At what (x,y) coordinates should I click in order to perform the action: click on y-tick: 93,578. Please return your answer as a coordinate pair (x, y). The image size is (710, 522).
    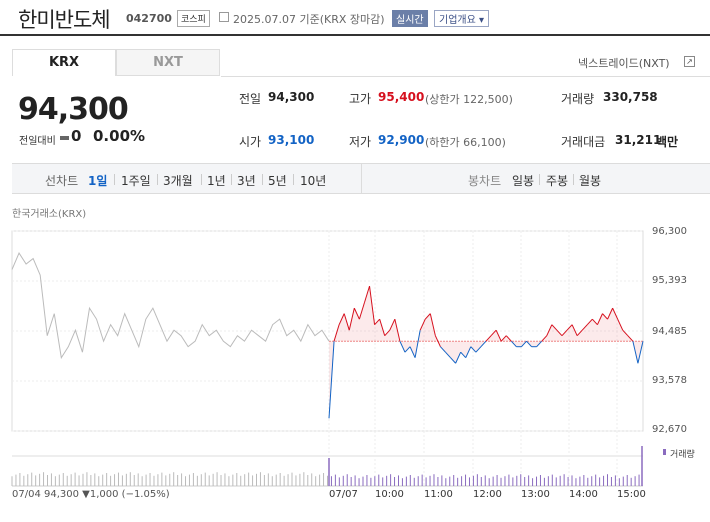
    Looking at the image, I should click on (669, 380).